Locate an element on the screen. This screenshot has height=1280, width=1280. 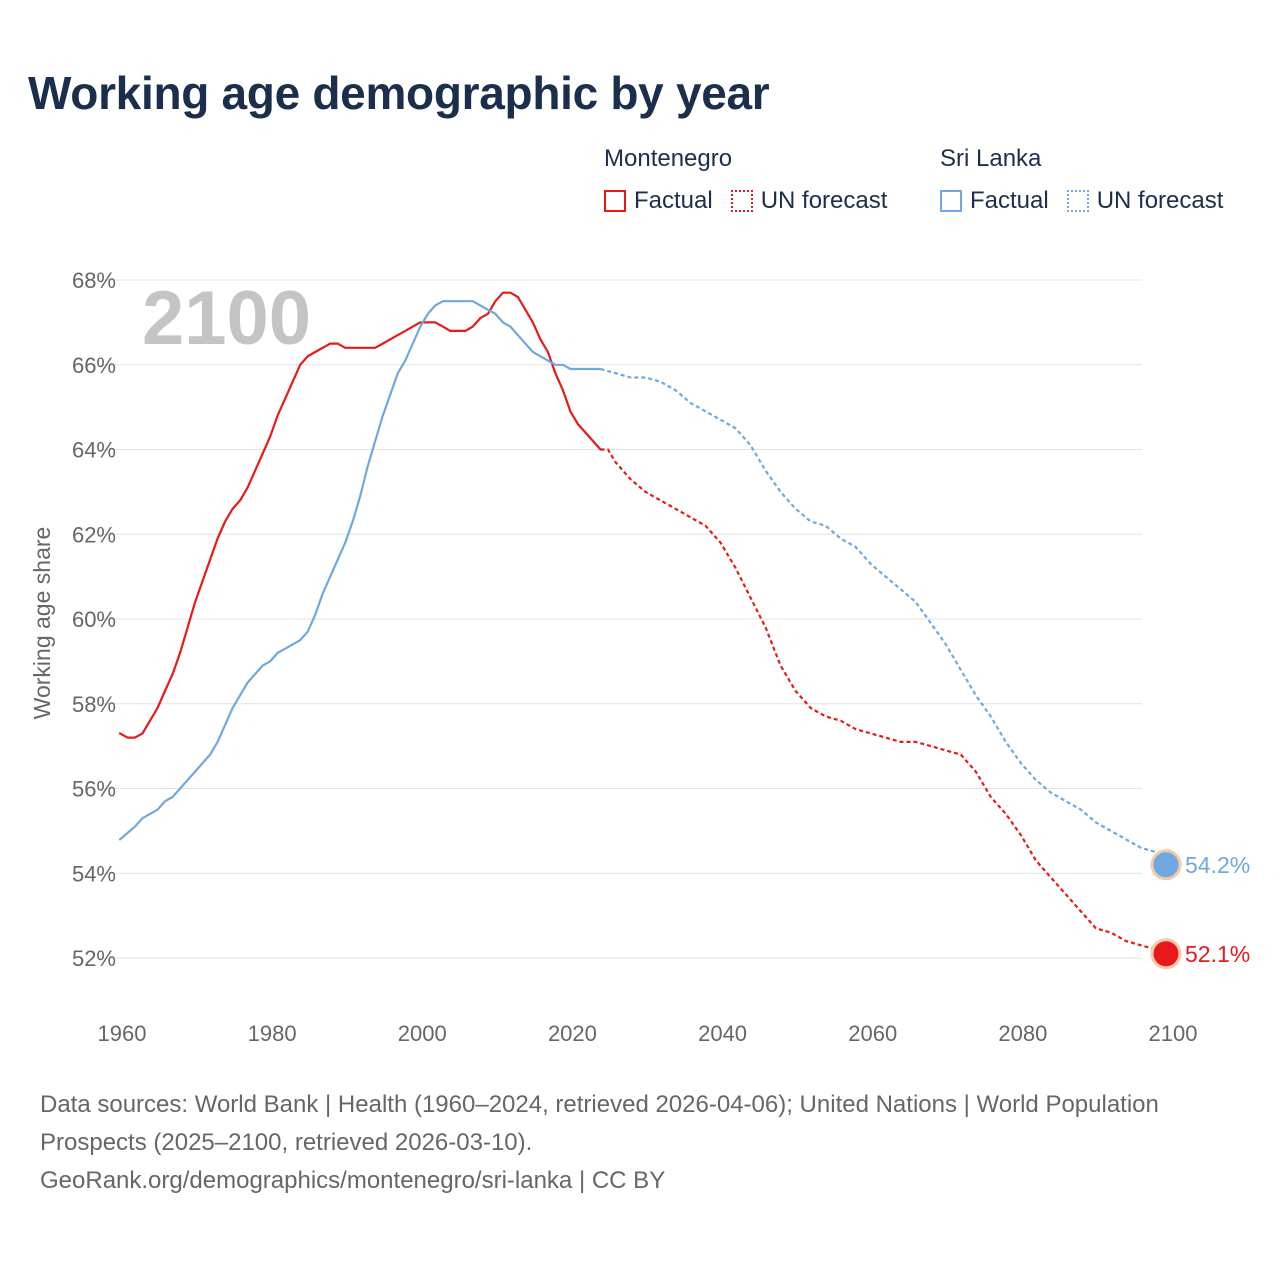
sri-lanka-flag-icon is located at coordinates (1166, 865).